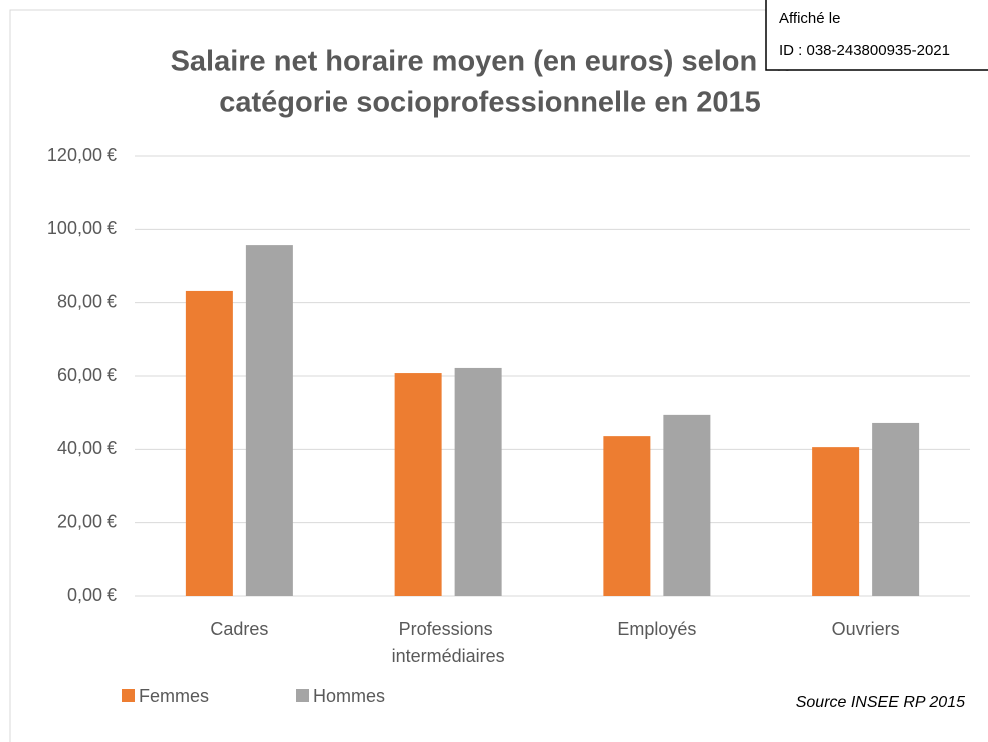 This screenshot has height=742, width=988. I want to click on legend-label: Femmes, so click(174, 696).